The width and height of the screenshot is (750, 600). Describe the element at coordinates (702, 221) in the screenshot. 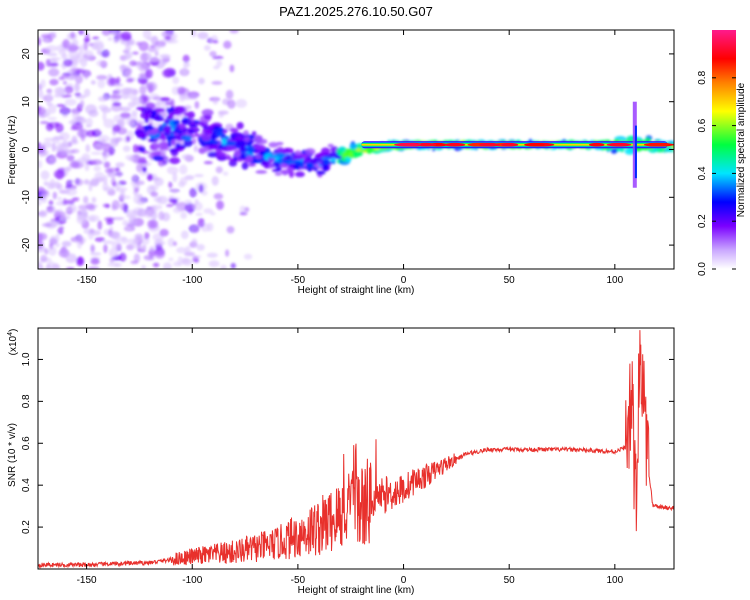

I see `colorbar-tick-label: 0.2` at that location.